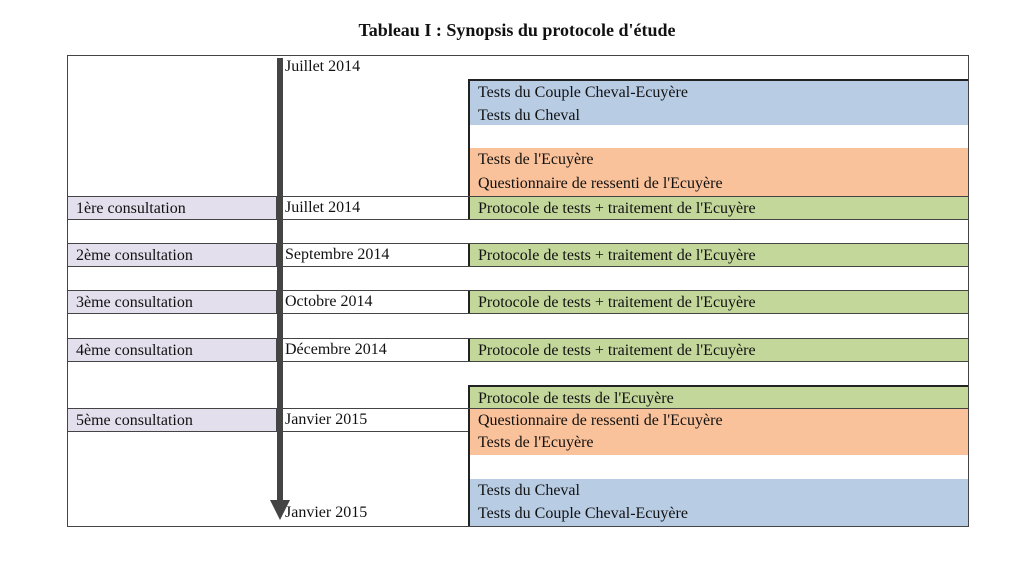 This screenshot has height=571, width=1024. Describe the element at coordinates (718, 420) in the screenshot. I see `consultation-activity: Questionnaire de ressenti de l'Ecuyère` at that location.